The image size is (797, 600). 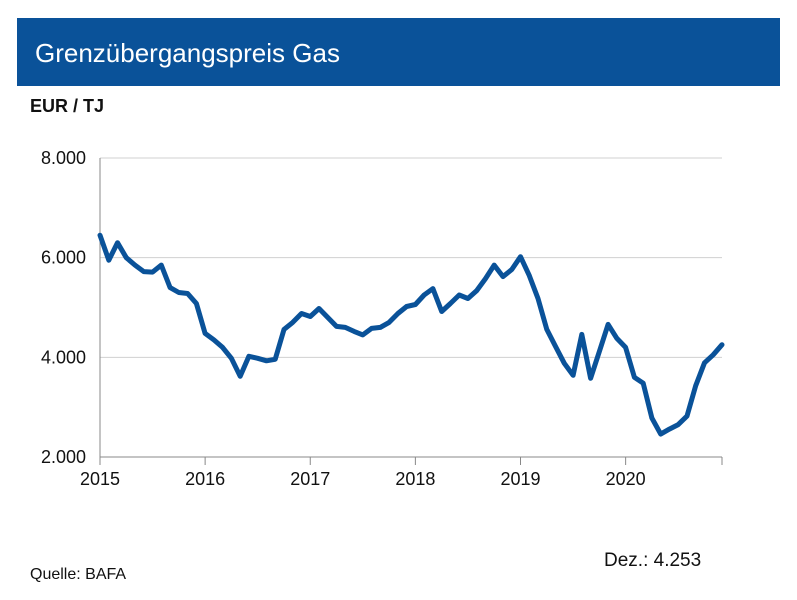 I want to click on source-label: Quelle: BAFA, so click(x=78, y=574).